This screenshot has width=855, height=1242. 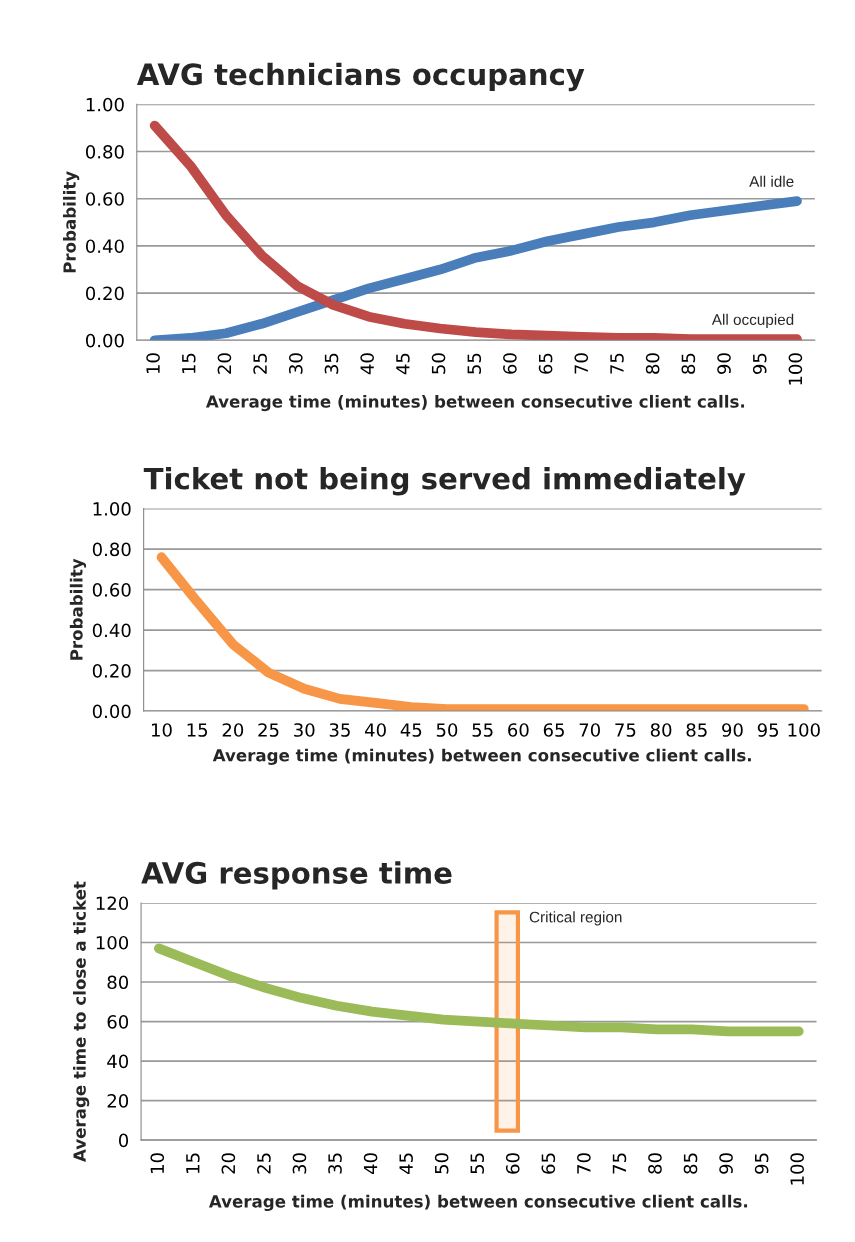 I want to click on band-label: Critical region, so click(x=575, y=918).